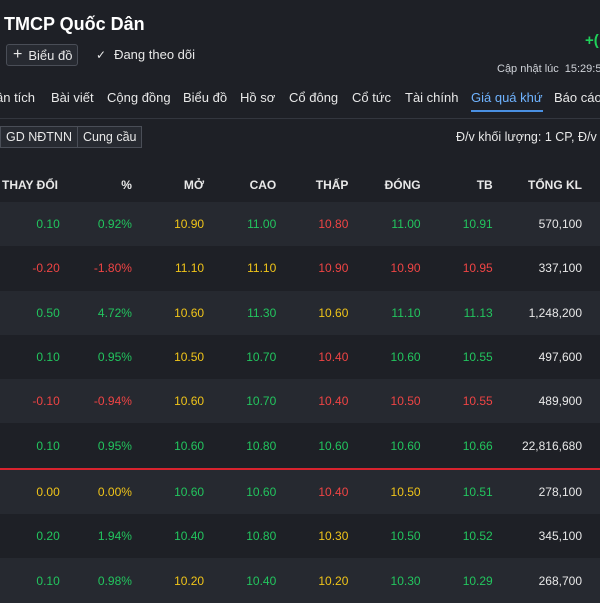 This screenshot has width=600, height=603. Describe the element at coordinates (168, 536) in the screenshot. I see `cell-open: 10.40` at that location.